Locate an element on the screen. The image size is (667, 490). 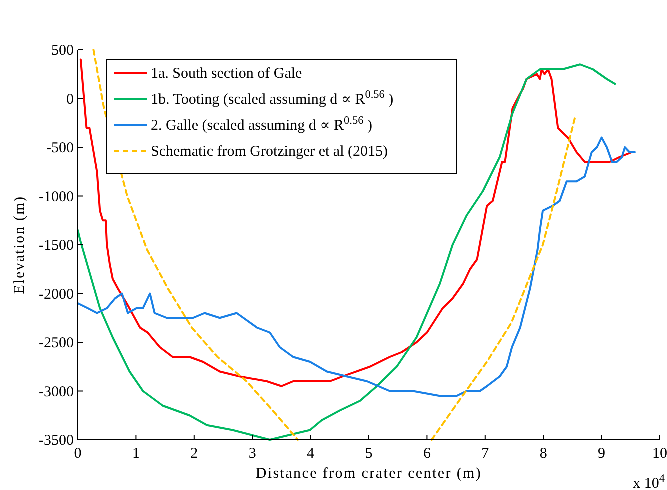
x-tick-label: 8 is located at coordinates (544, 454).